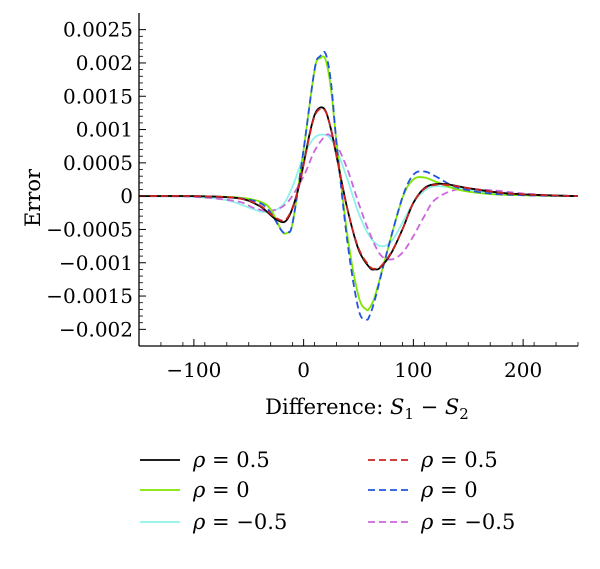 This screenshot has width=600, height=569. Describe the element at coordinates (104, 130) in the screenshot. I see `y-tick-label: 0.001` at that location.